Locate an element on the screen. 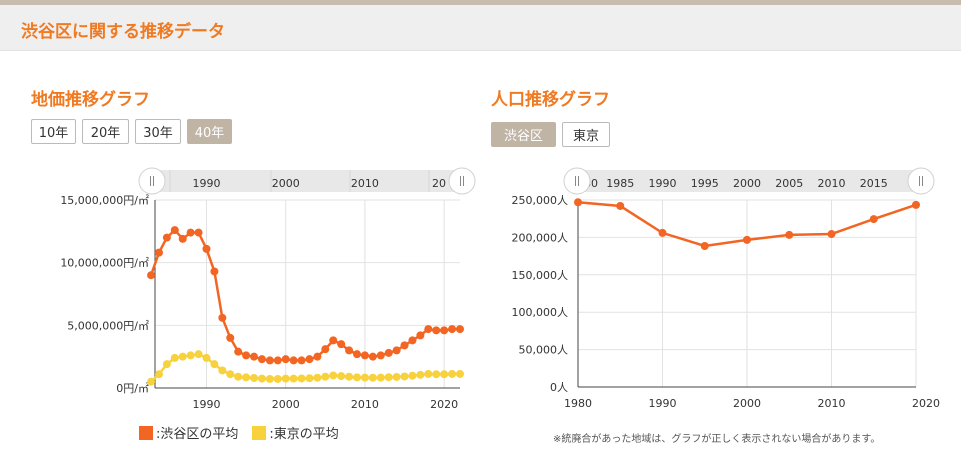  range-10y-button: 10年 is located at coordinates (53, 131).